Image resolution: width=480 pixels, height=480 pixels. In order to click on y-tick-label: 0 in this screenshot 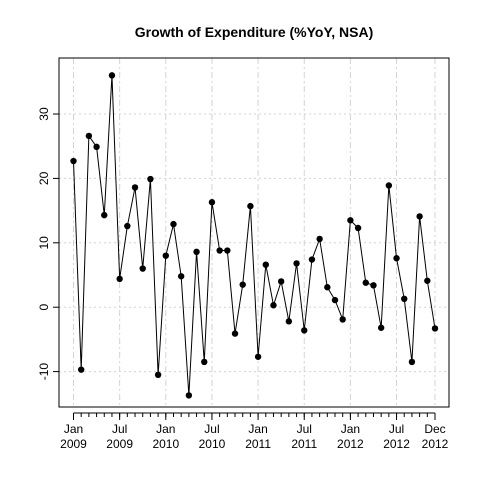, I will do `click(44, 307)`.